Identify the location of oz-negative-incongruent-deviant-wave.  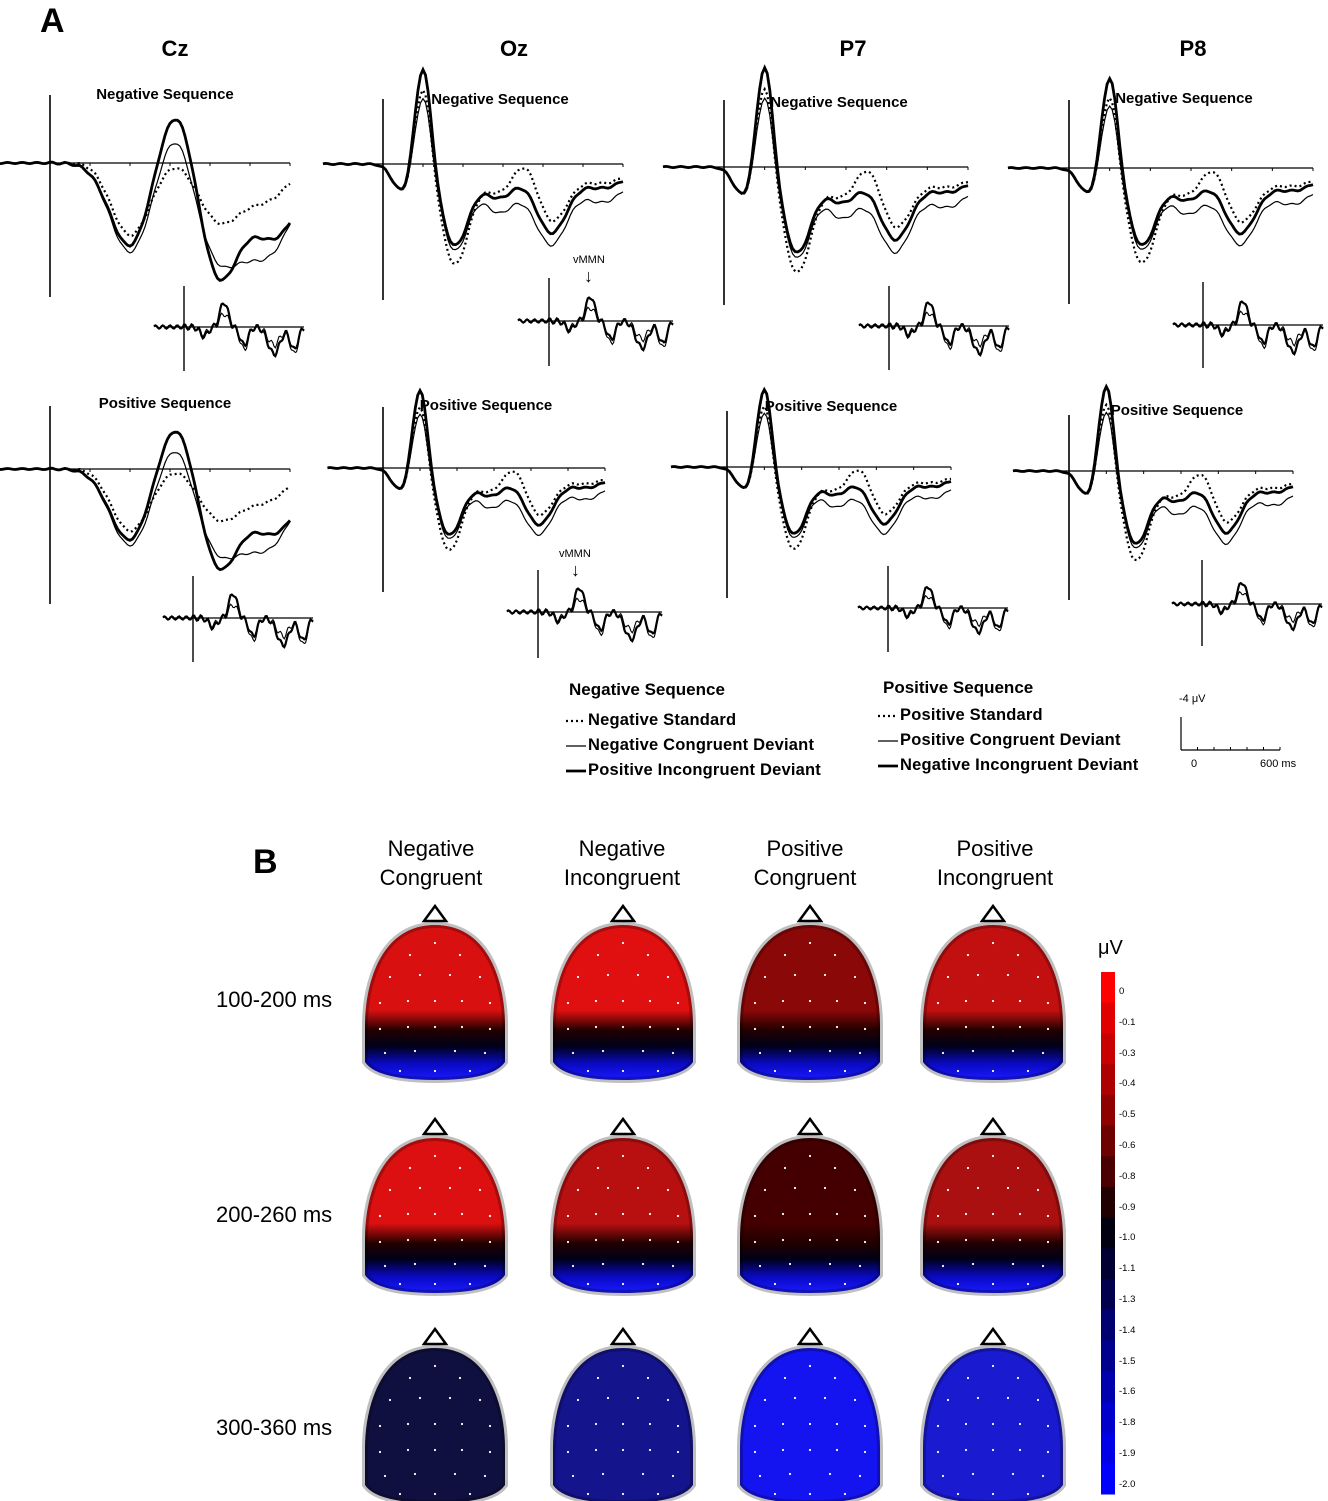
(473, 156).